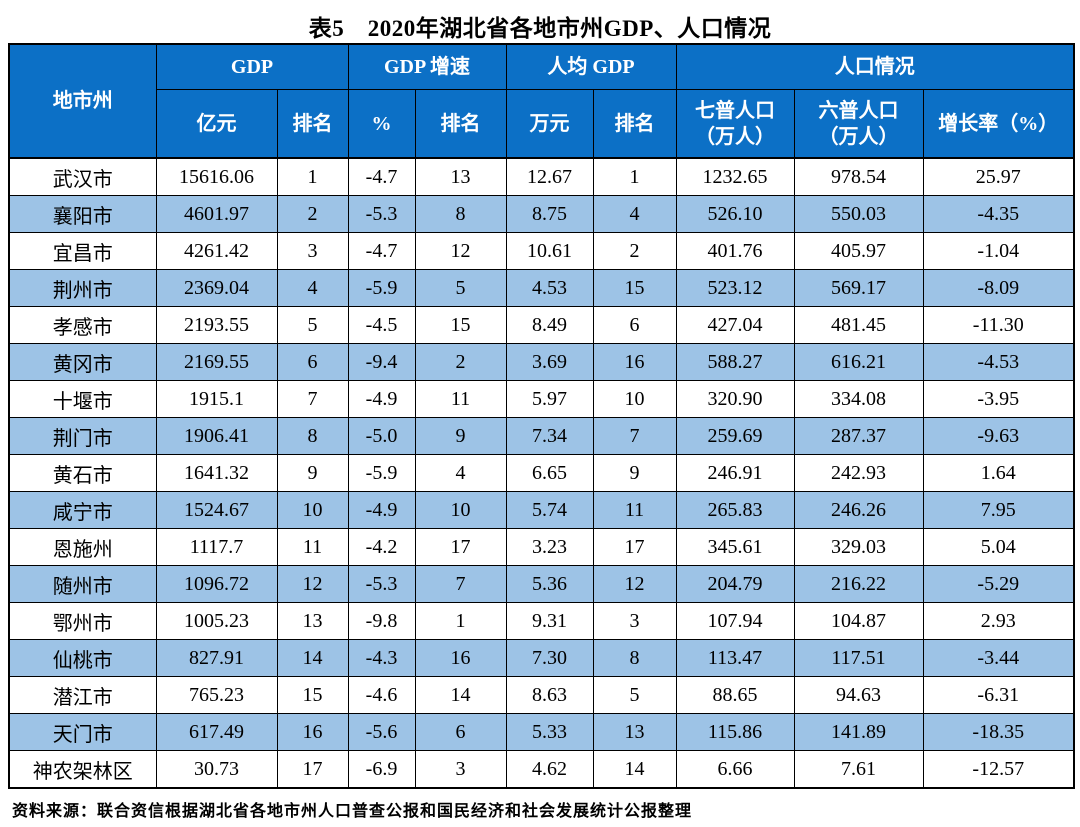 This screenshot has height=827, width=1080. Describe the element at coordinates (312, 325) in the screenshot. I see `cell-gdp-rank: 5` at that location.